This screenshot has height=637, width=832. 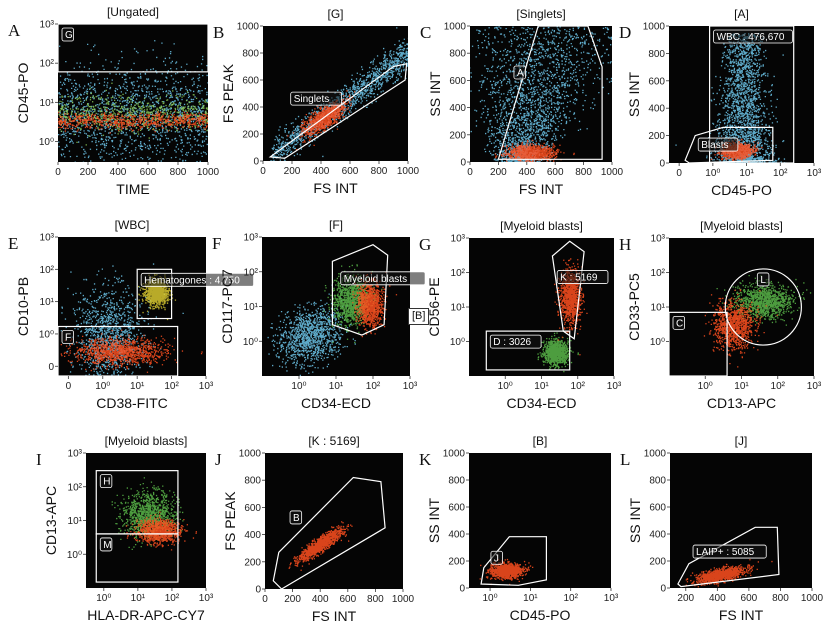 What do you see at coordinates (658, 239) in the screenshot?
I see `y-tick-label-H-3: 10³` at bounding box center [658, 239].